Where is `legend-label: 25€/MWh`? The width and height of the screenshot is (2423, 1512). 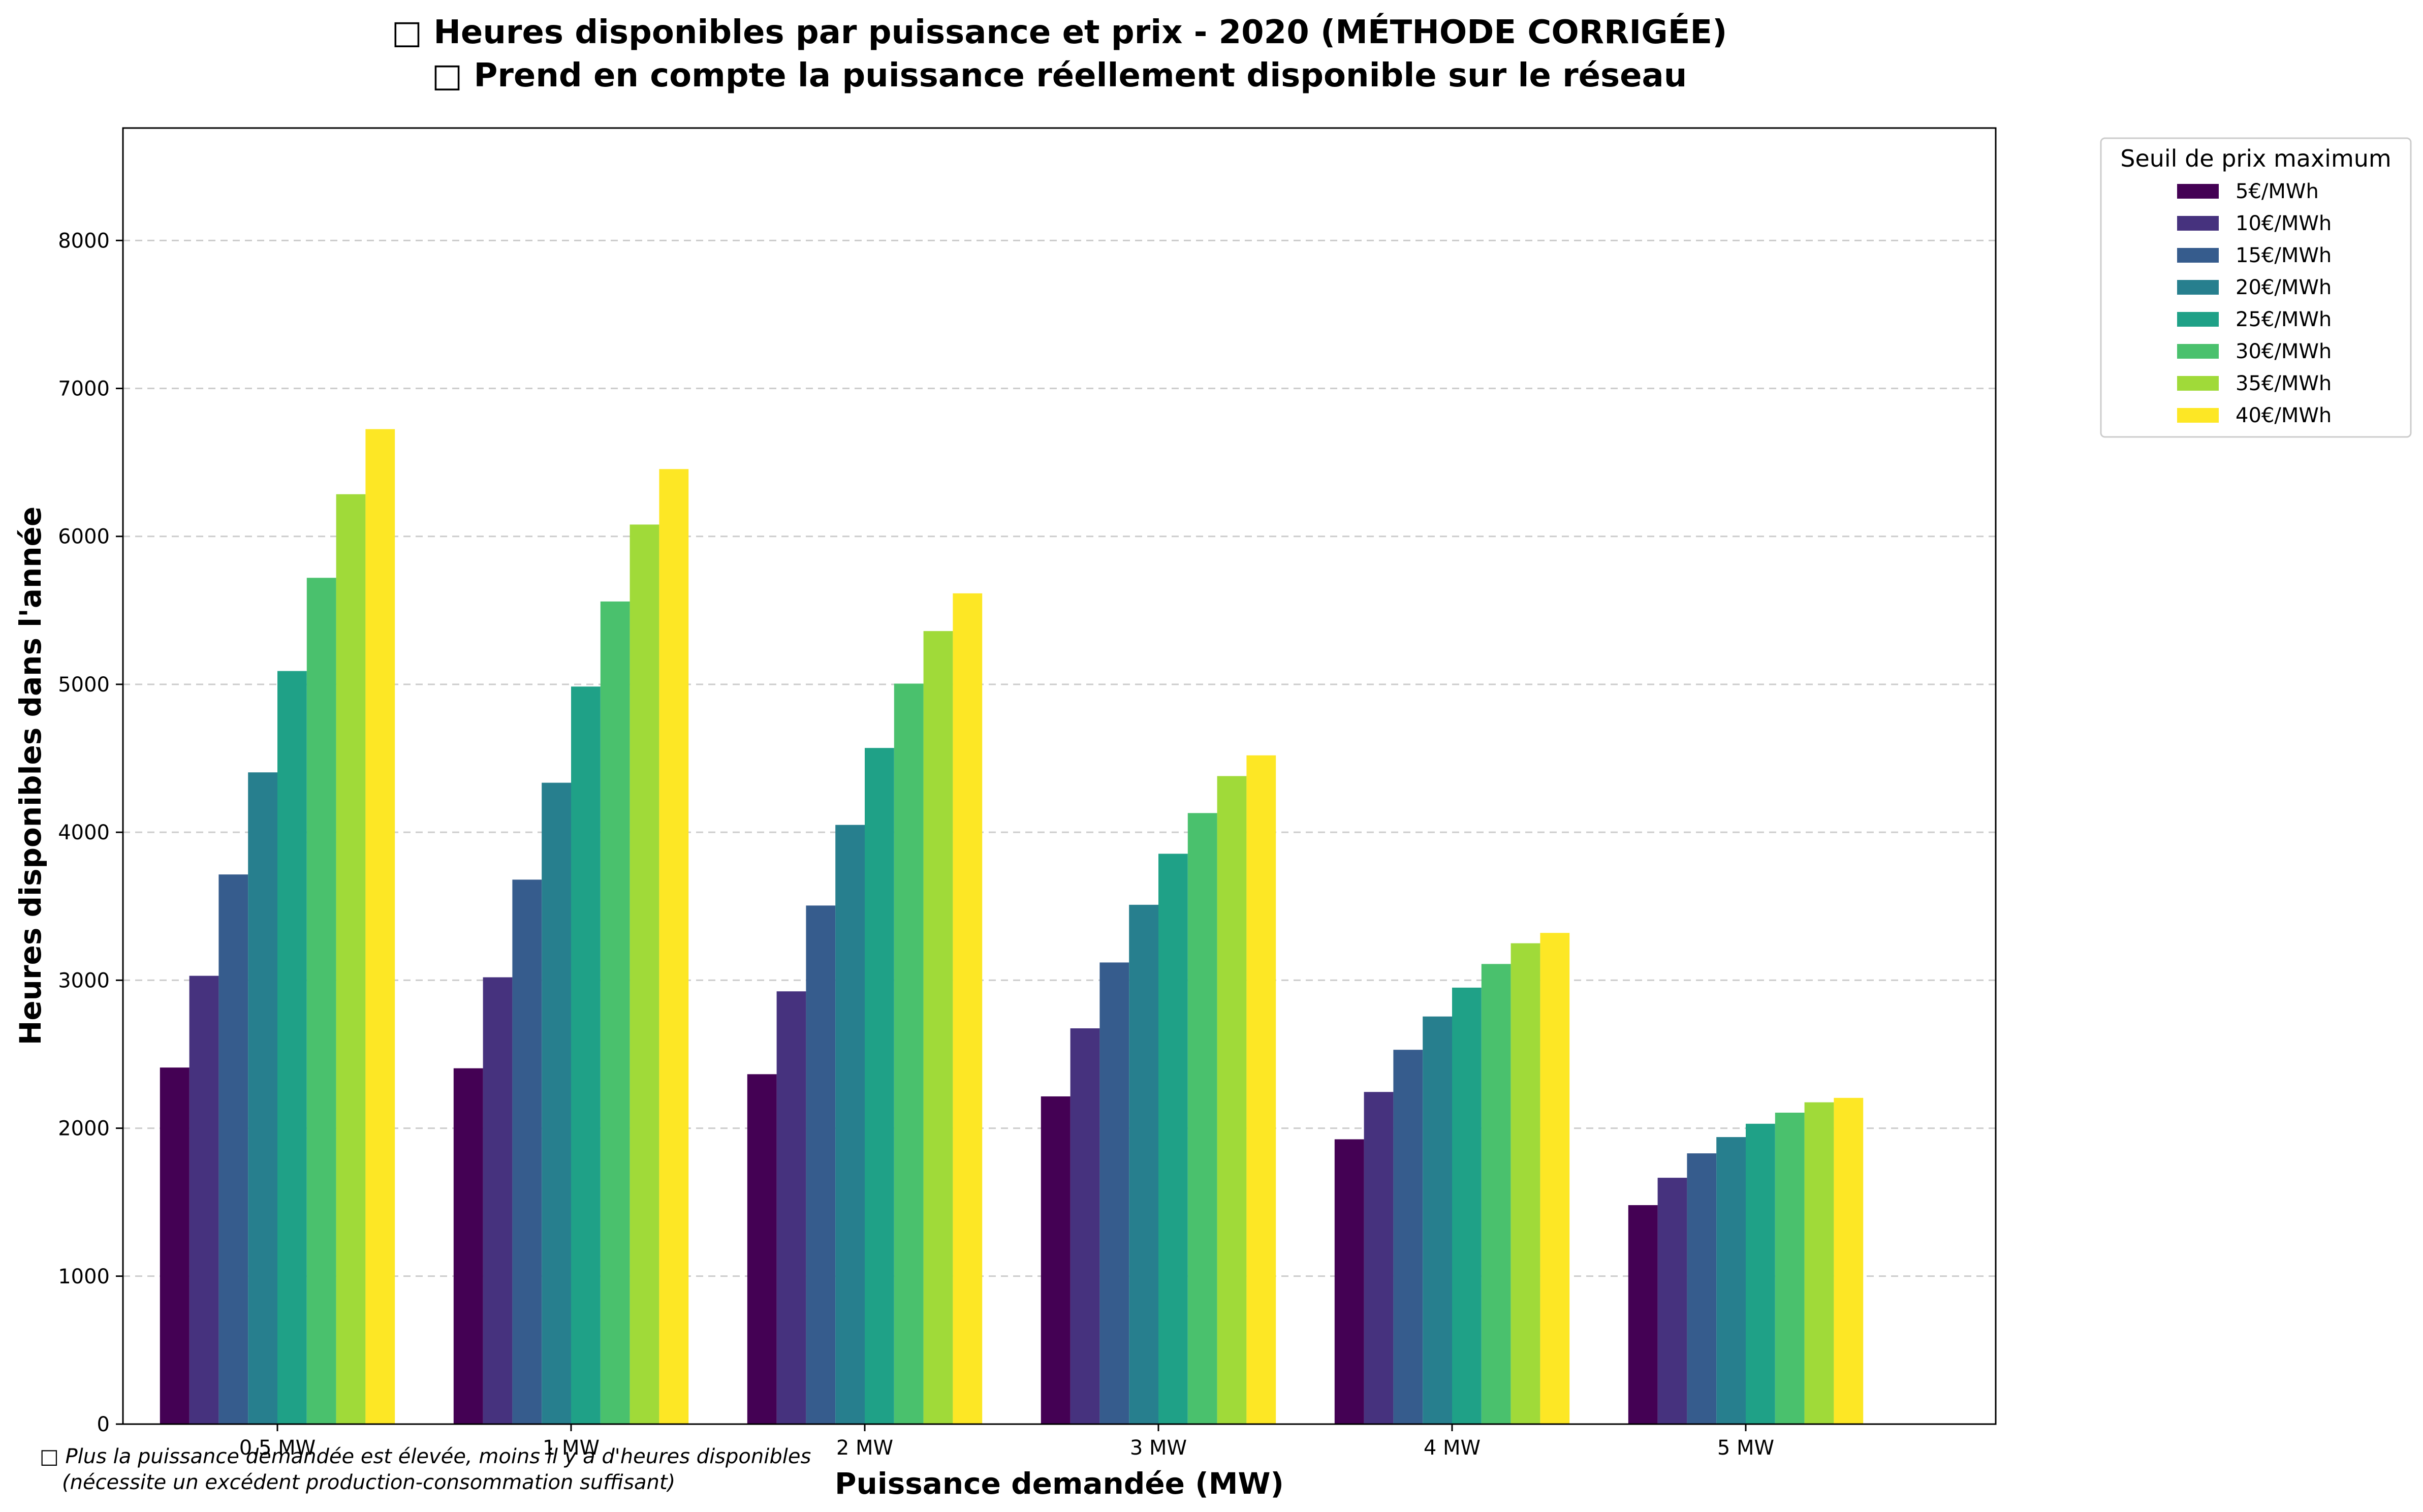
legend-label: 25€/MWh is located at coordinates (2284, 319).